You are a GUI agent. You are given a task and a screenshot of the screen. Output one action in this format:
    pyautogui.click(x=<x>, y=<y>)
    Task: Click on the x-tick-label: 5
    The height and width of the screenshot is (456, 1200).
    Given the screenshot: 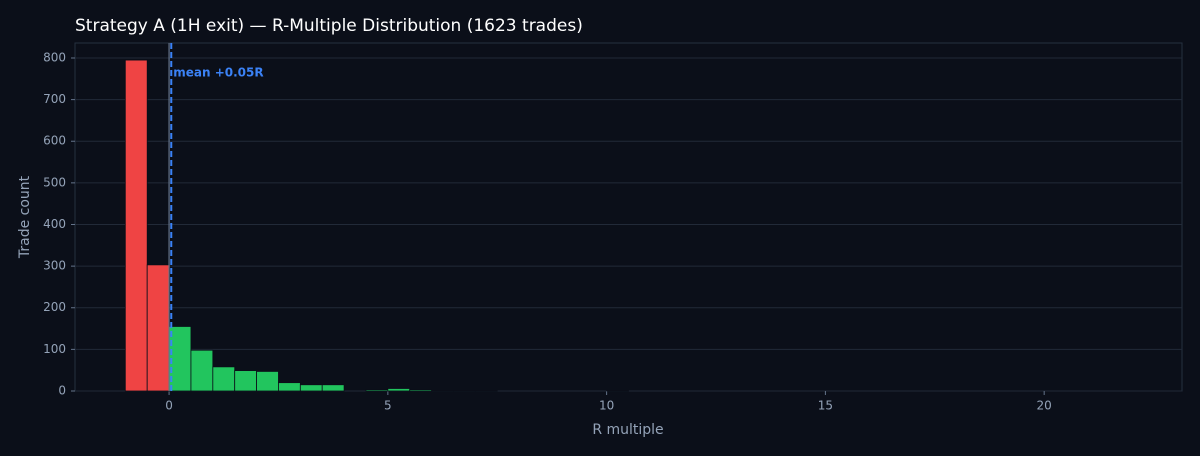 What is the action you would take?
    pyautogui.click(x=388, y=406)
    